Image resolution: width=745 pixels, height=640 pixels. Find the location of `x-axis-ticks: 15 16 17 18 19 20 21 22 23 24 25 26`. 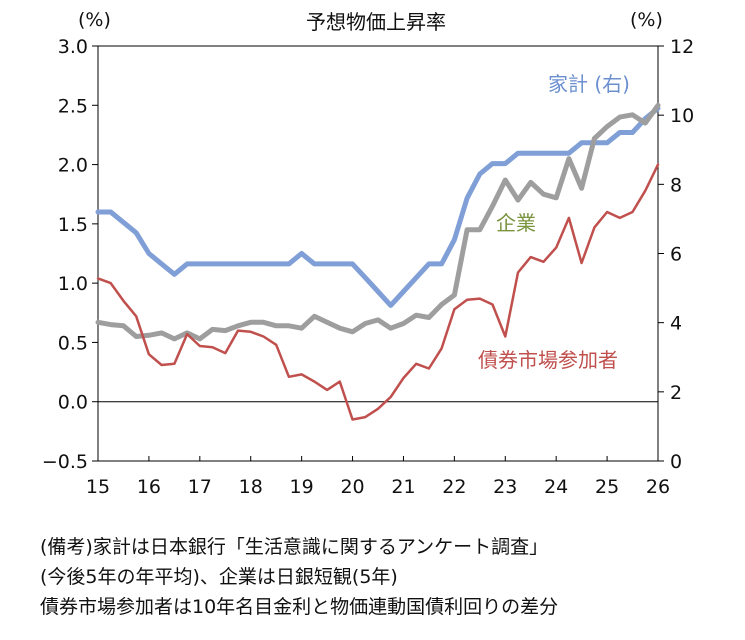

x-axis-ticks: 15 16 17 18 19 20 21 22 23 24 25 26 is located at coordinates (378, 477).